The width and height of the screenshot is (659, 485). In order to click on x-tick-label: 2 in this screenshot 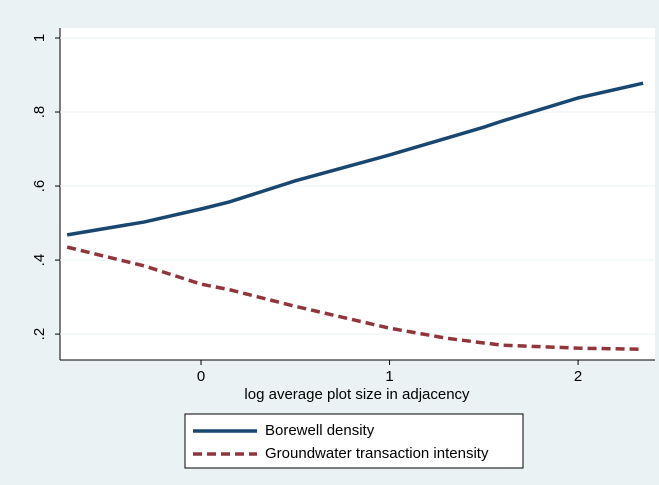, I will do `click(578, 376)`.